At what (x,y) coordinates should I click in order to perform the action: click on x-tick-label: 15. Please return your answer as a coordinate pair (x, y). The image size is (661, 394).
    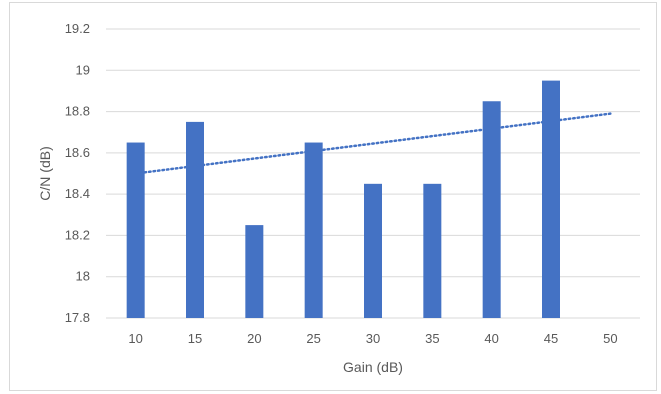
    Looking at the image, I should click on (195, 338).